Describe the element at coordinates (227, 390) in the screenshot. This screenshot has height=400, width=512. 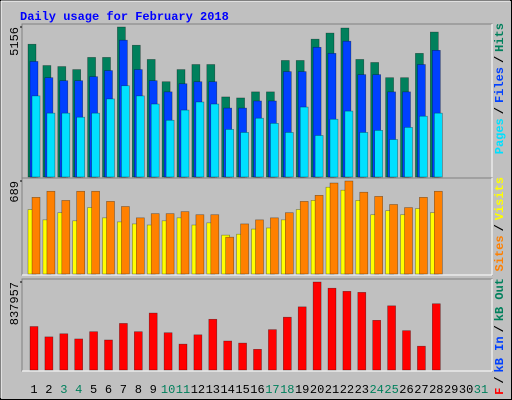
I see `x-tick-label: 14` at that location.